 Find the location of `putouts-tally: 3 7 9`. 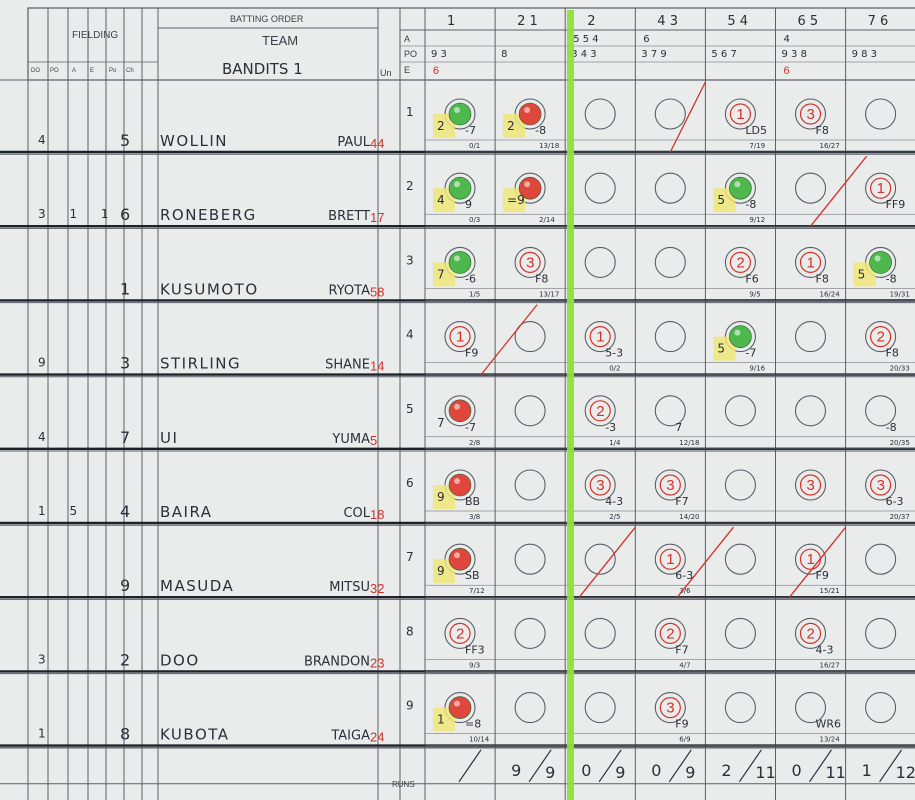

putouts-tally: 3 7 9 is located at coordinates (653, 54).